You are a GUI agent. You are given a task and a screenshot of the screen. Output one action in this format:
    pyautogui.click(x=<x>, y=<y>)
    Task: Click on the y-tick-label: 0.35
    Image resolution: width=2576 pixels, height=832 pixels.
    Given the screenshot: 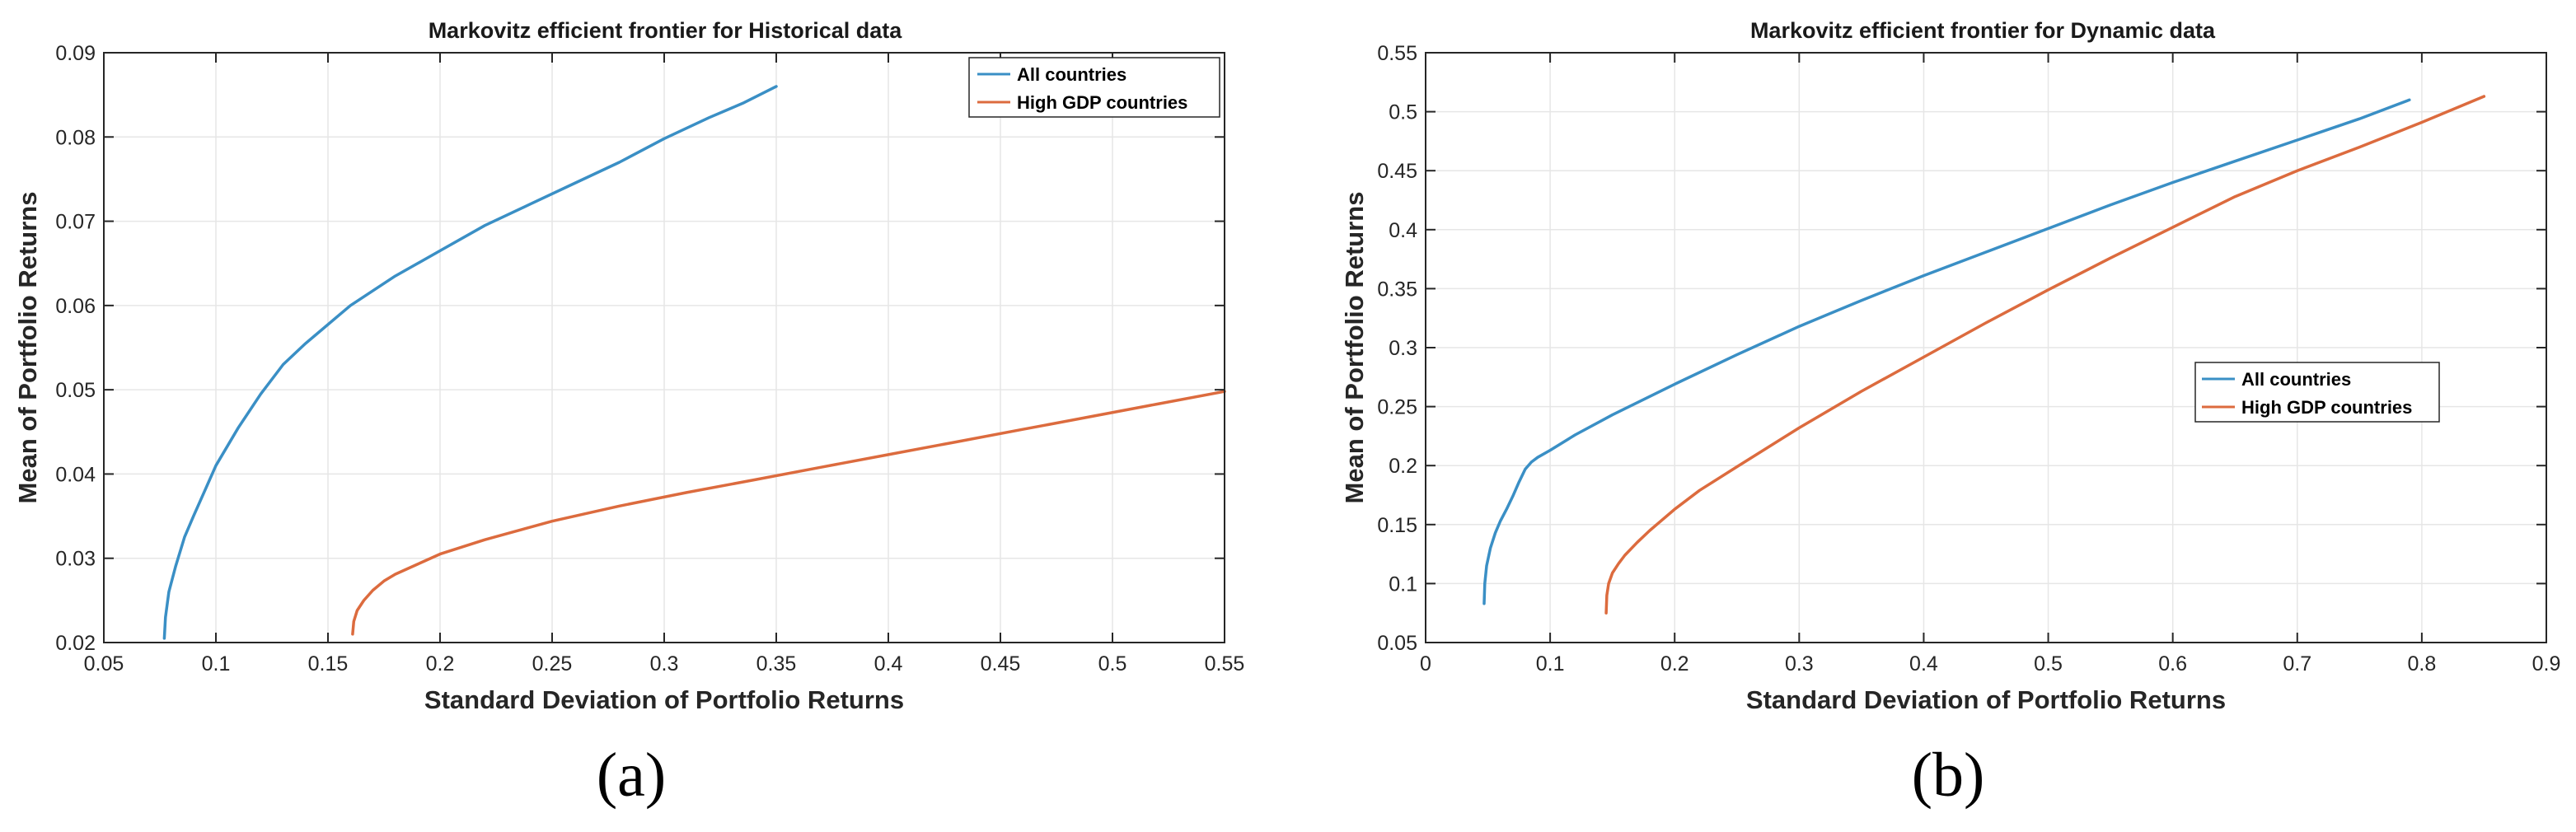 What is the action you would take?
    pyautogui.click(x=1397, y=289)
    